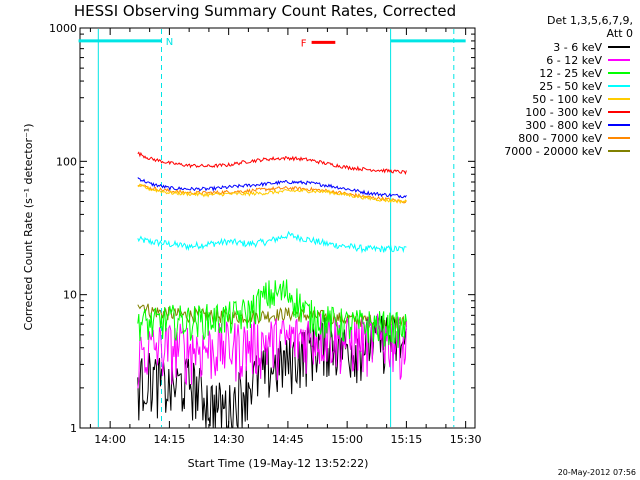 The image size is (640, 480). I want to click on x-tick-label: 14:30, so click(229, 439).